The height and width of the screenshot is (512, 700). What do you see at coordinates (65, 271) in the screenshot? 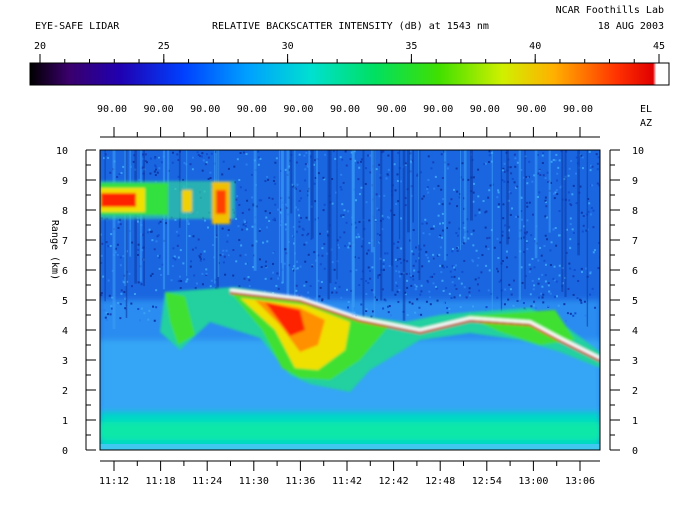
I see `y-tick-label: 6` at bounding box center [65, 271].